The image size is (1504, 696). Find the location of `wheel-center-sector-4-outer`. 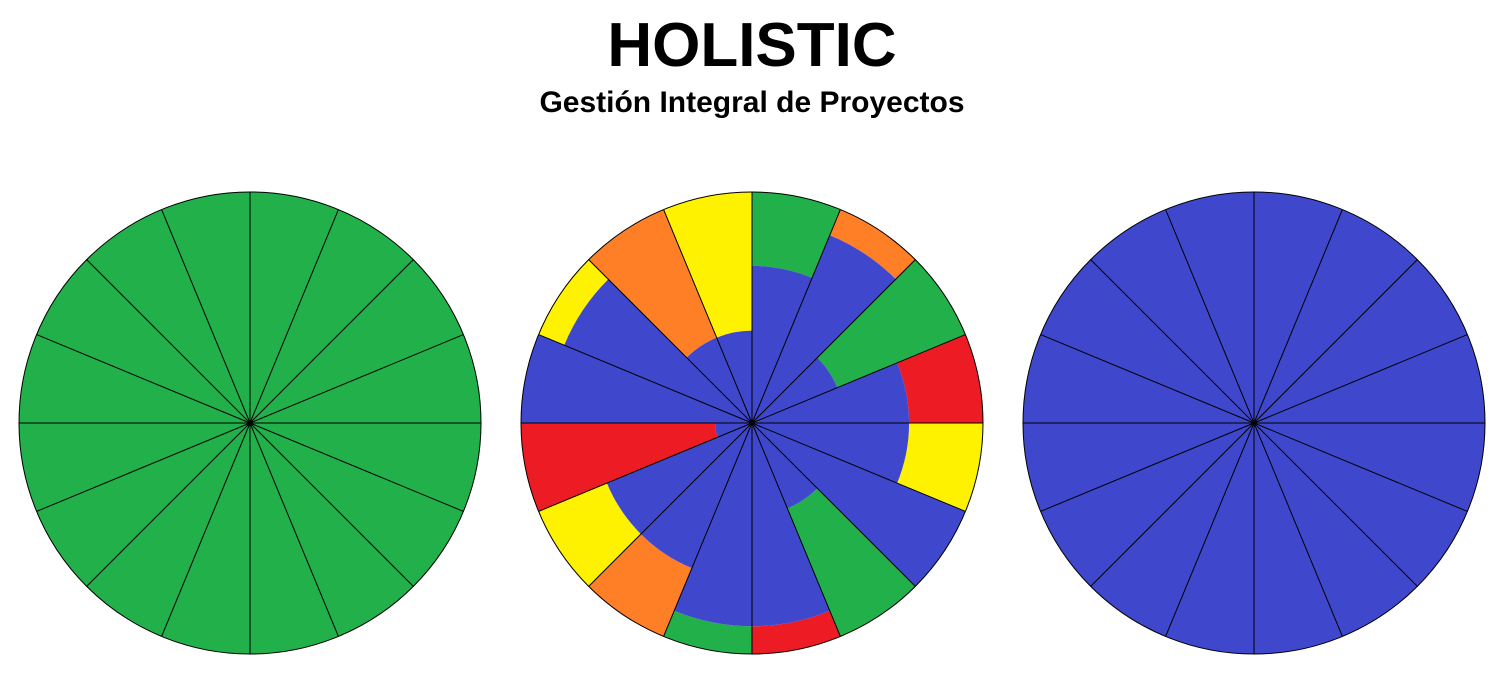

wheel-center-sector-4-outer is located at coordinates (940, 378).